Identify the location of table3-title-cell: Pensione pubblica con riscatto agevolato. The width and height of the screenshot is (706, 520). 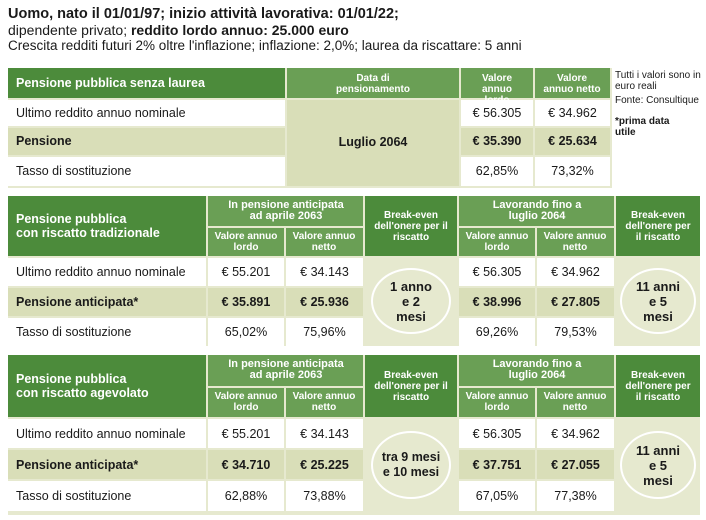
(107, 386).